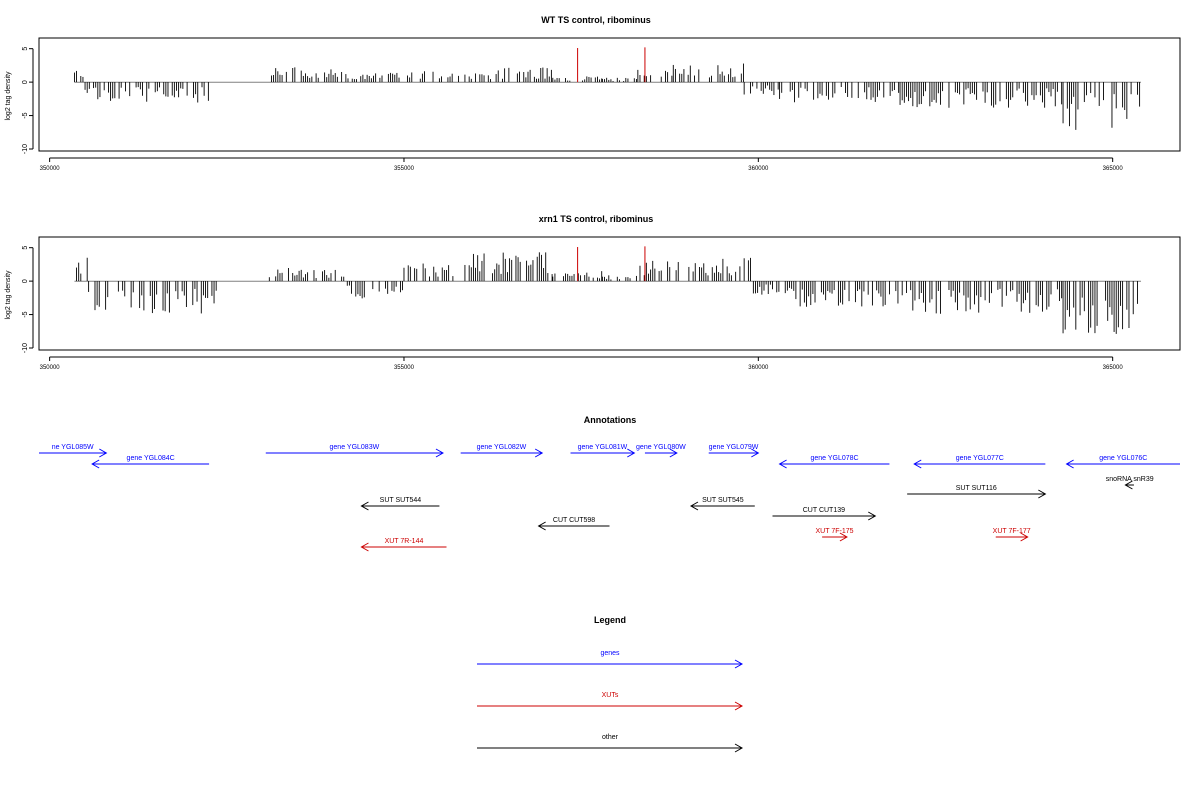  I want to click on feature-label: gene YGL081W, so click(603, 447).